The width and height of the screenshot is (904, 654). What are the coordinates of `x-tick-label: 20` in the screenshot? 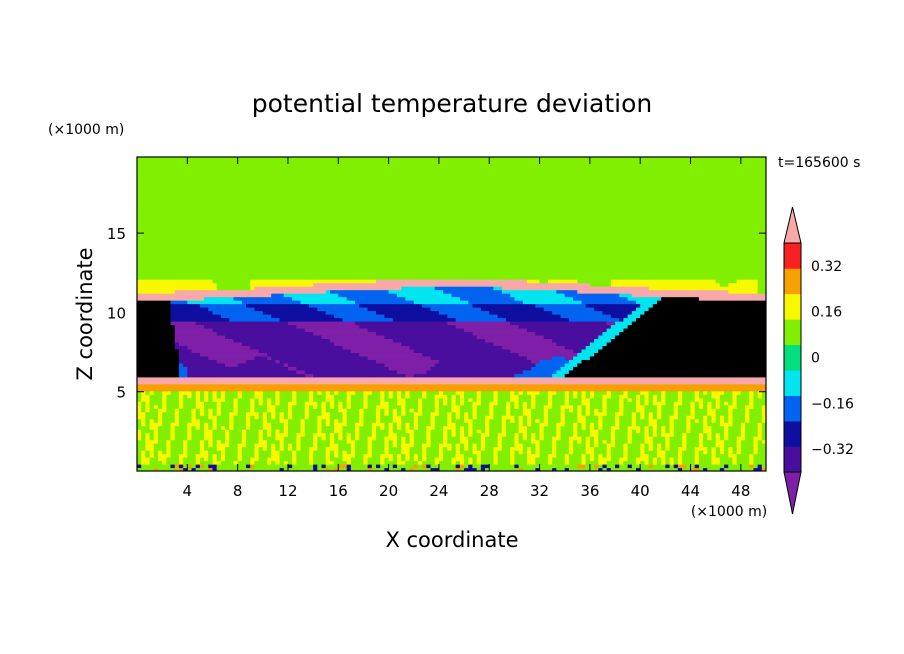 It's located at (388, 491).